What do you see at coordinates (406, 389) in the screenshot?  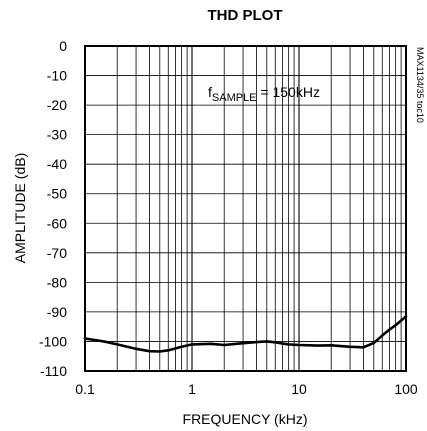 I see `x-tick-label: 100` at bounding box center [406, 389].